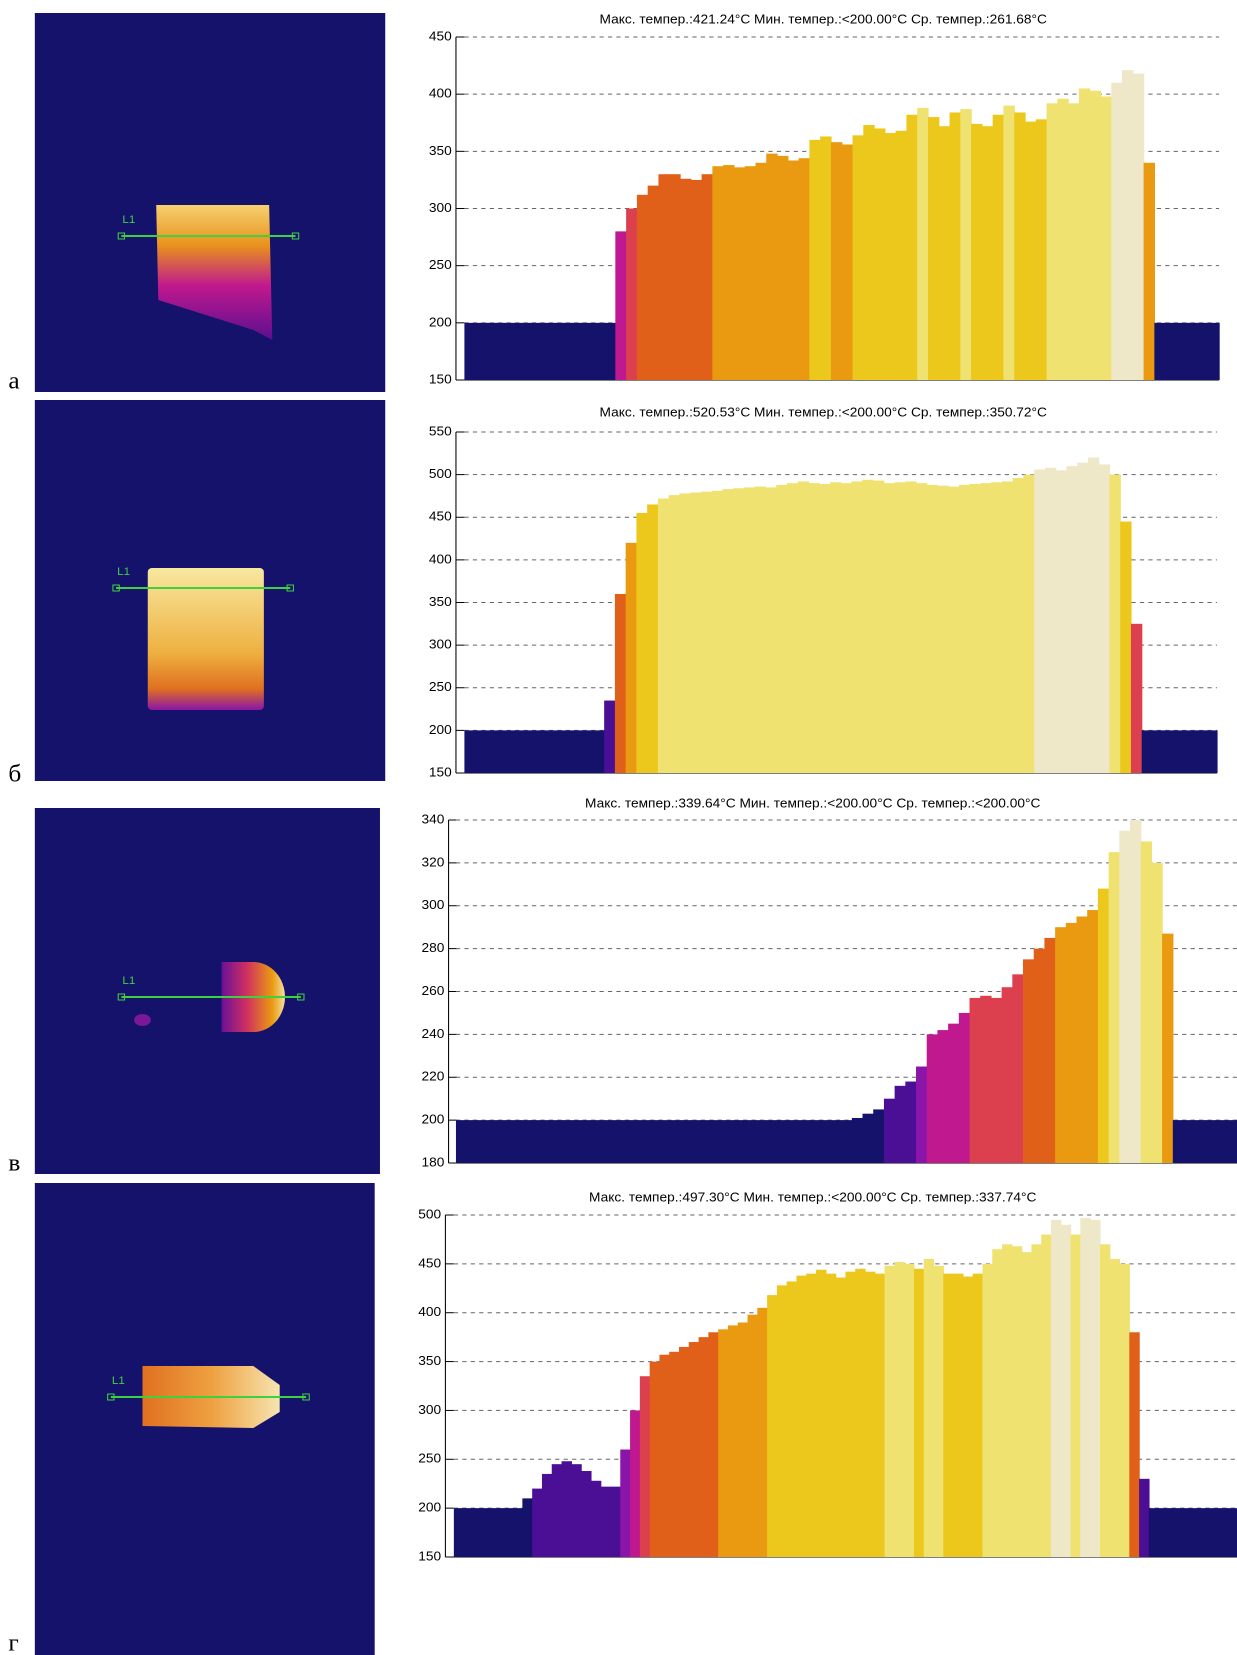 Image resolution: width=1237 pixels, height=1655 pixels. What do you see at coordinates (432, 819) in the screenshot?
I see `y-tick-label: 340` at bounding box center [432, 819].